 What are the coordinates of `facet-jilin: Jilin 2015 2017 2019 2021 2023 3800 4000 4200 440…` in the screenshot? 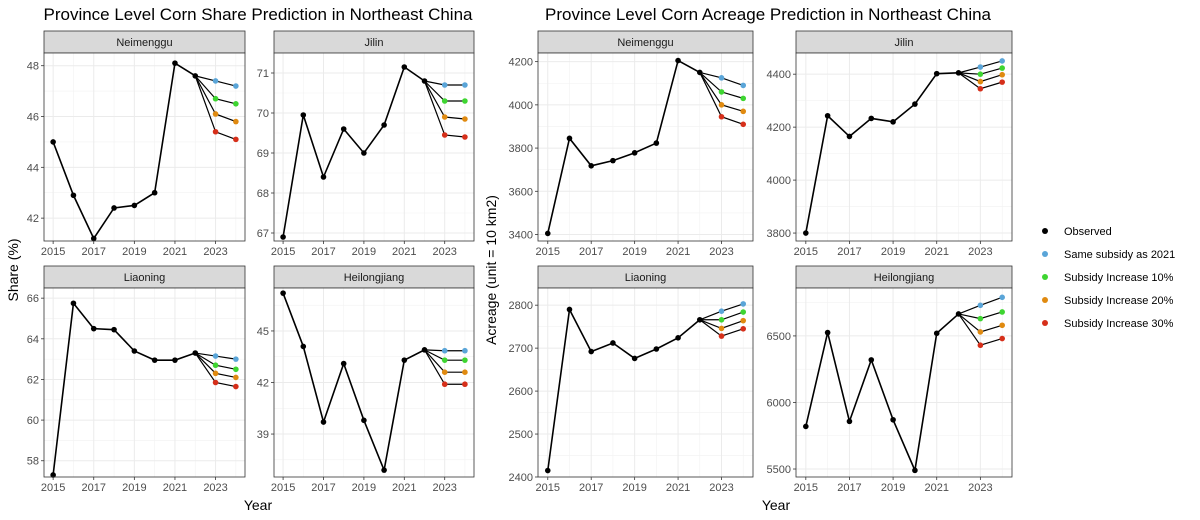 It's located at (890, 144).